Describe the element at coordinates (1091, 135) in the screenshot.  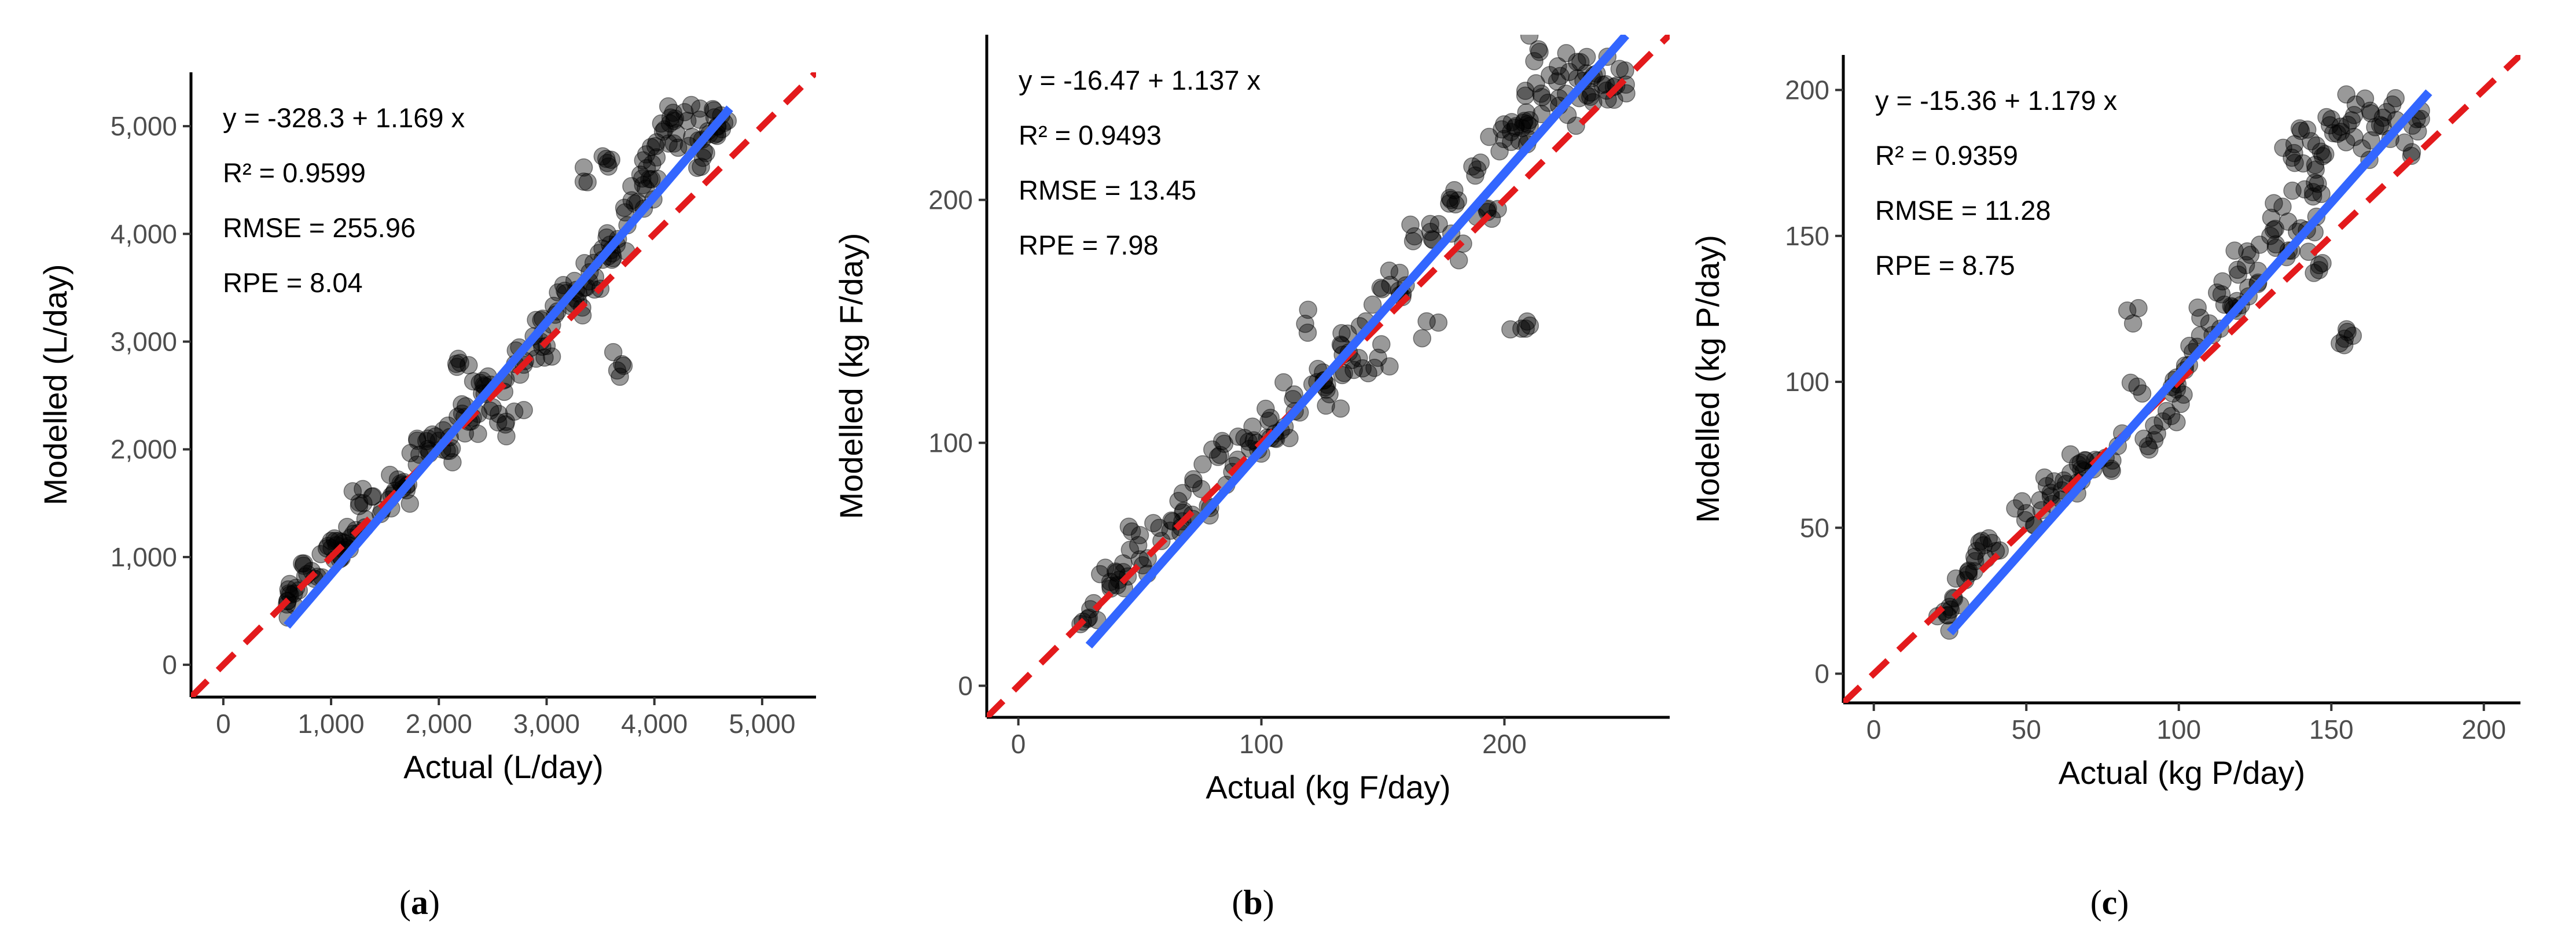
I see `stat-annotation: R² = 0.9493` at that location.